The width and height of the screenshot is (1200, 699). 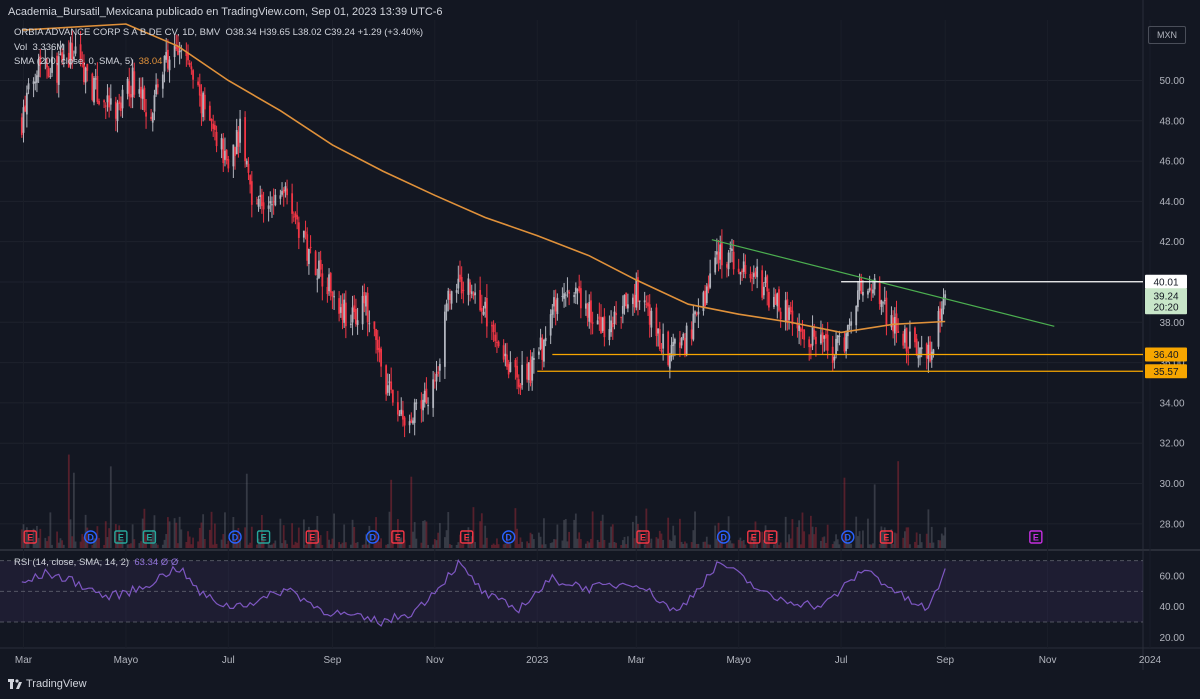 I want to click on sma-label: SMA (200, close, 0, SMA, 5), so click(x=74, y=61).